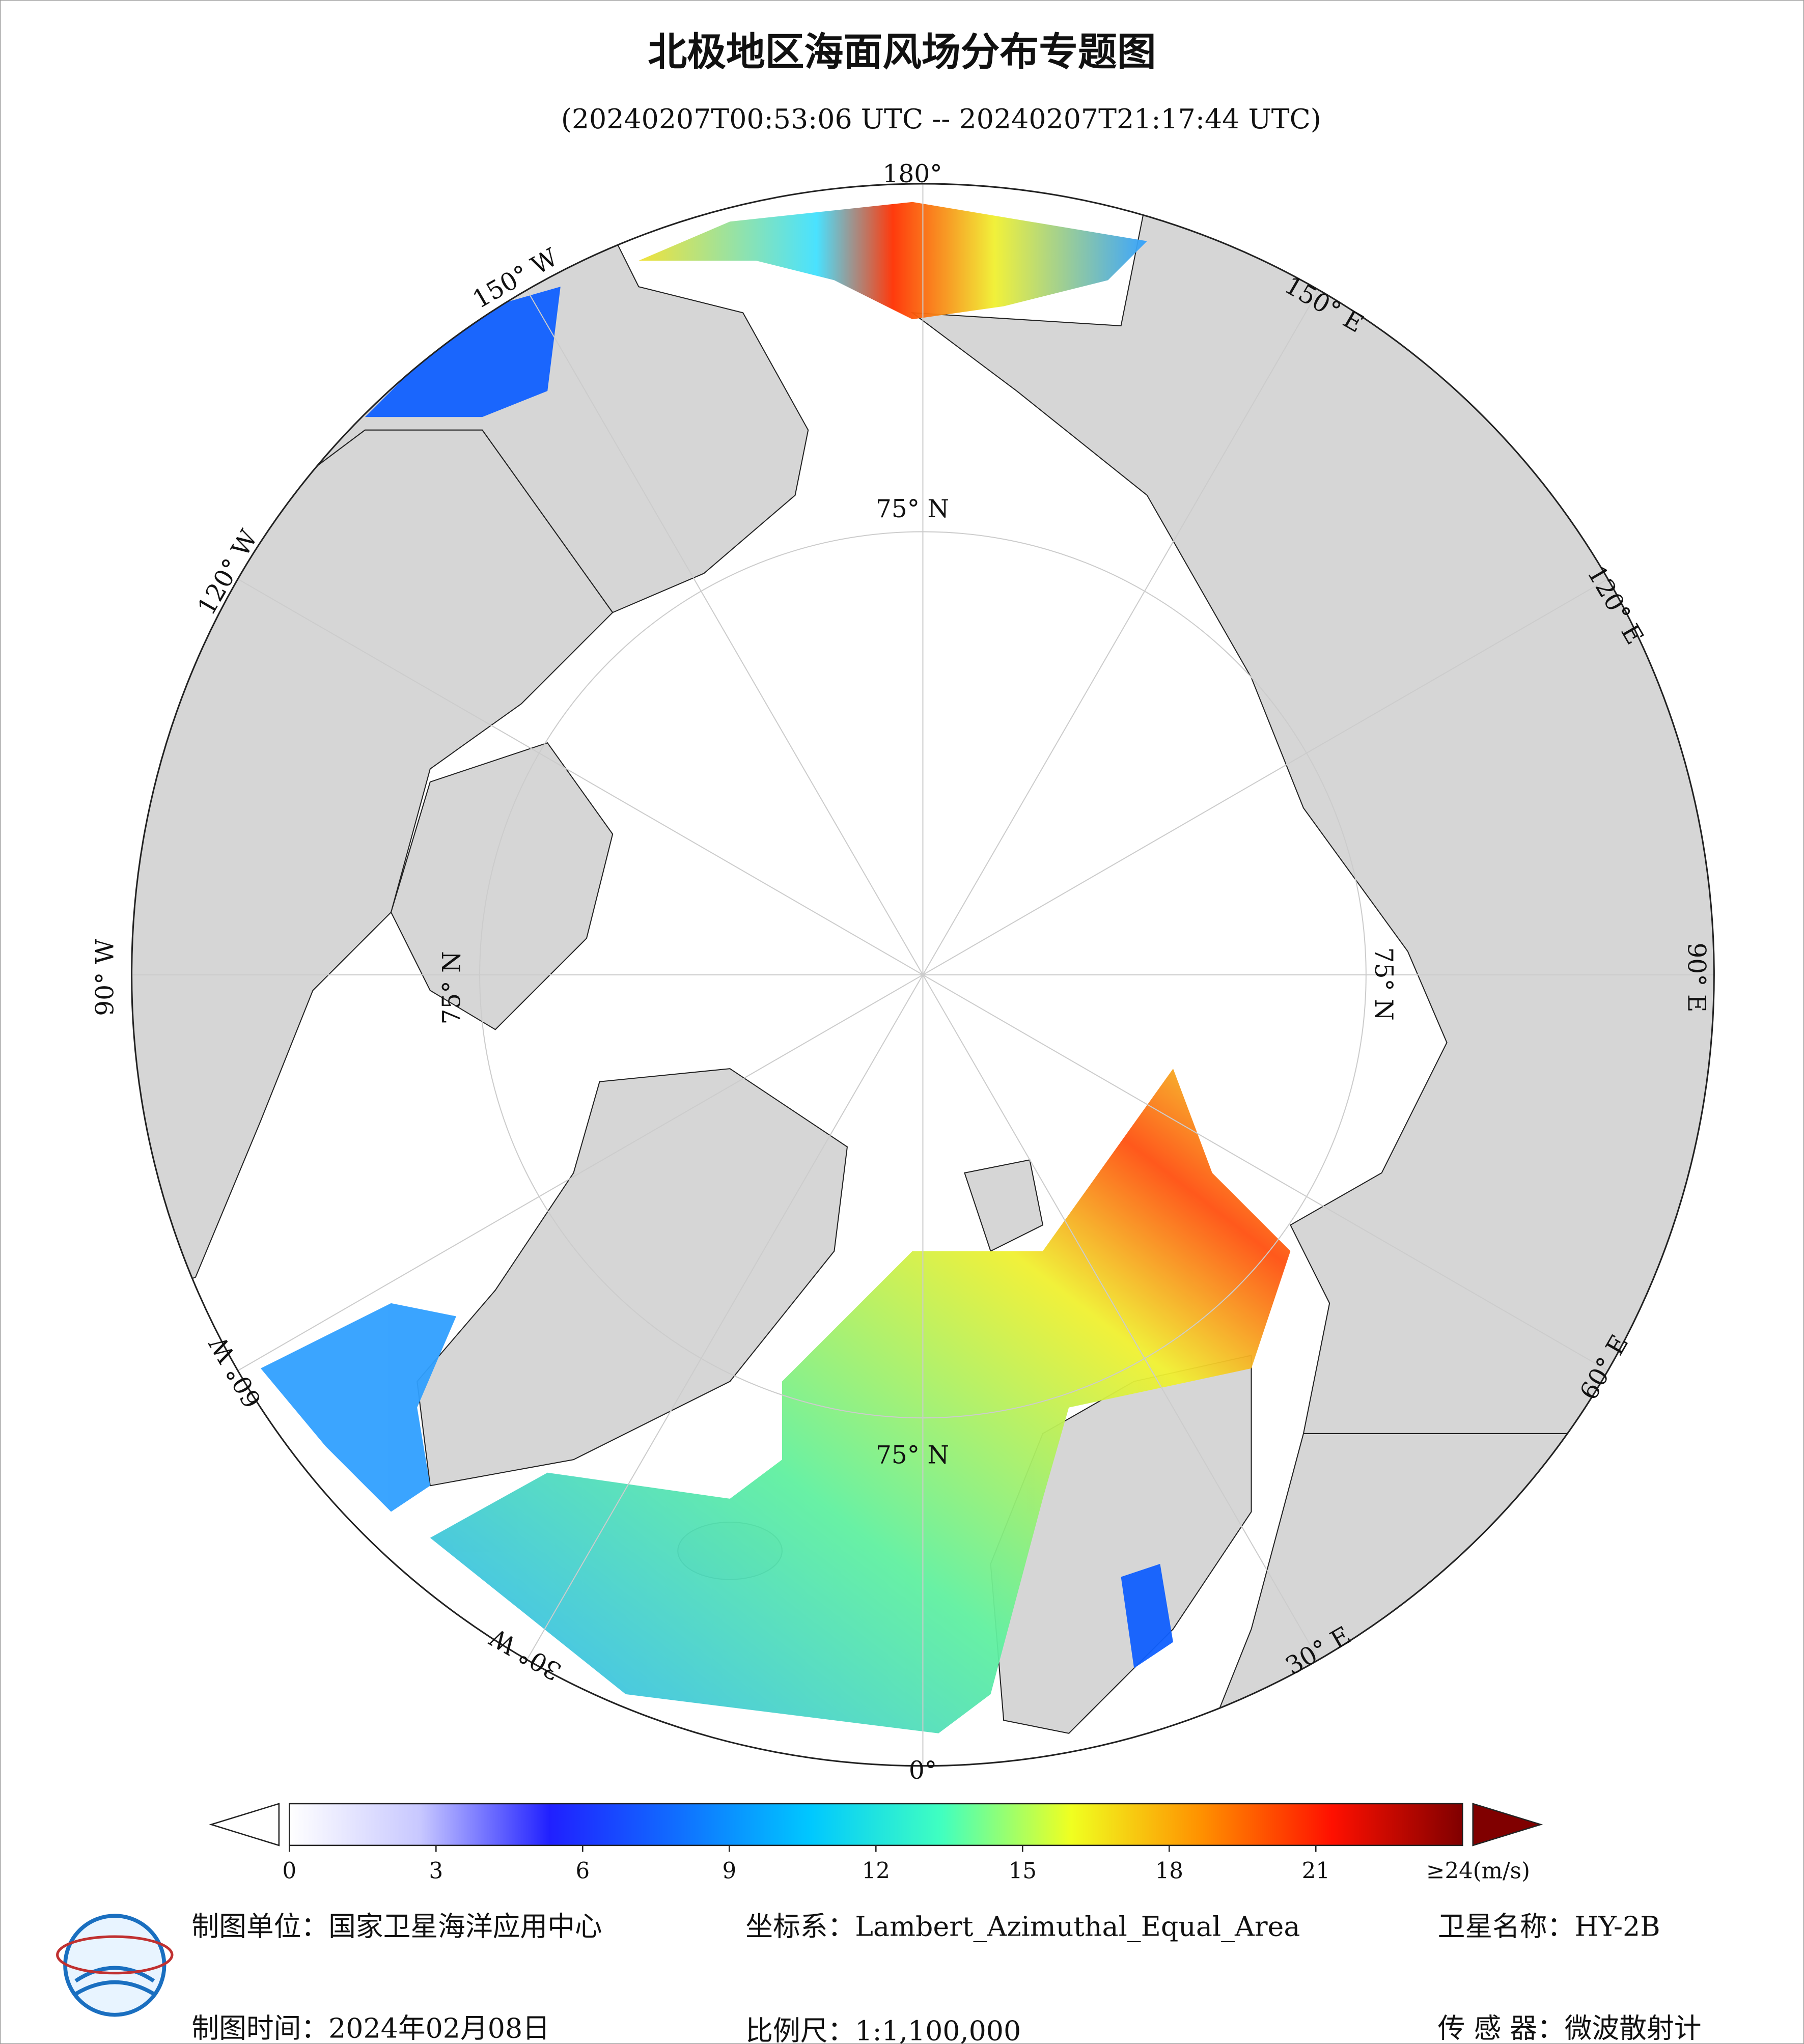  What do you see at coordinates (883, 2029) in the screenshot?
I see `footer-scale: 比例尺：1:1,100,000` at bounding box center [883, 2029].